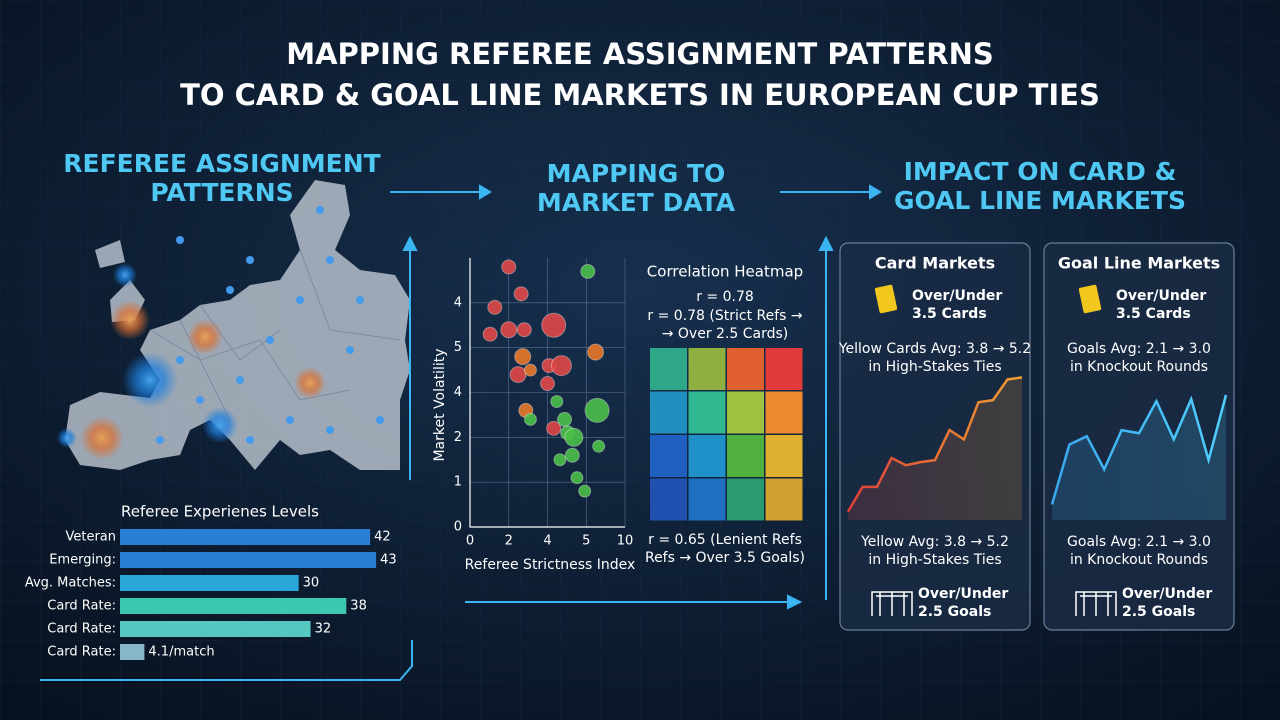 Image resolution: width=1280 pixels, height=720 pixels. Describe the element at coordinates (458, 347) in the screenshot. I see `y-tick-label: 5` at that location.